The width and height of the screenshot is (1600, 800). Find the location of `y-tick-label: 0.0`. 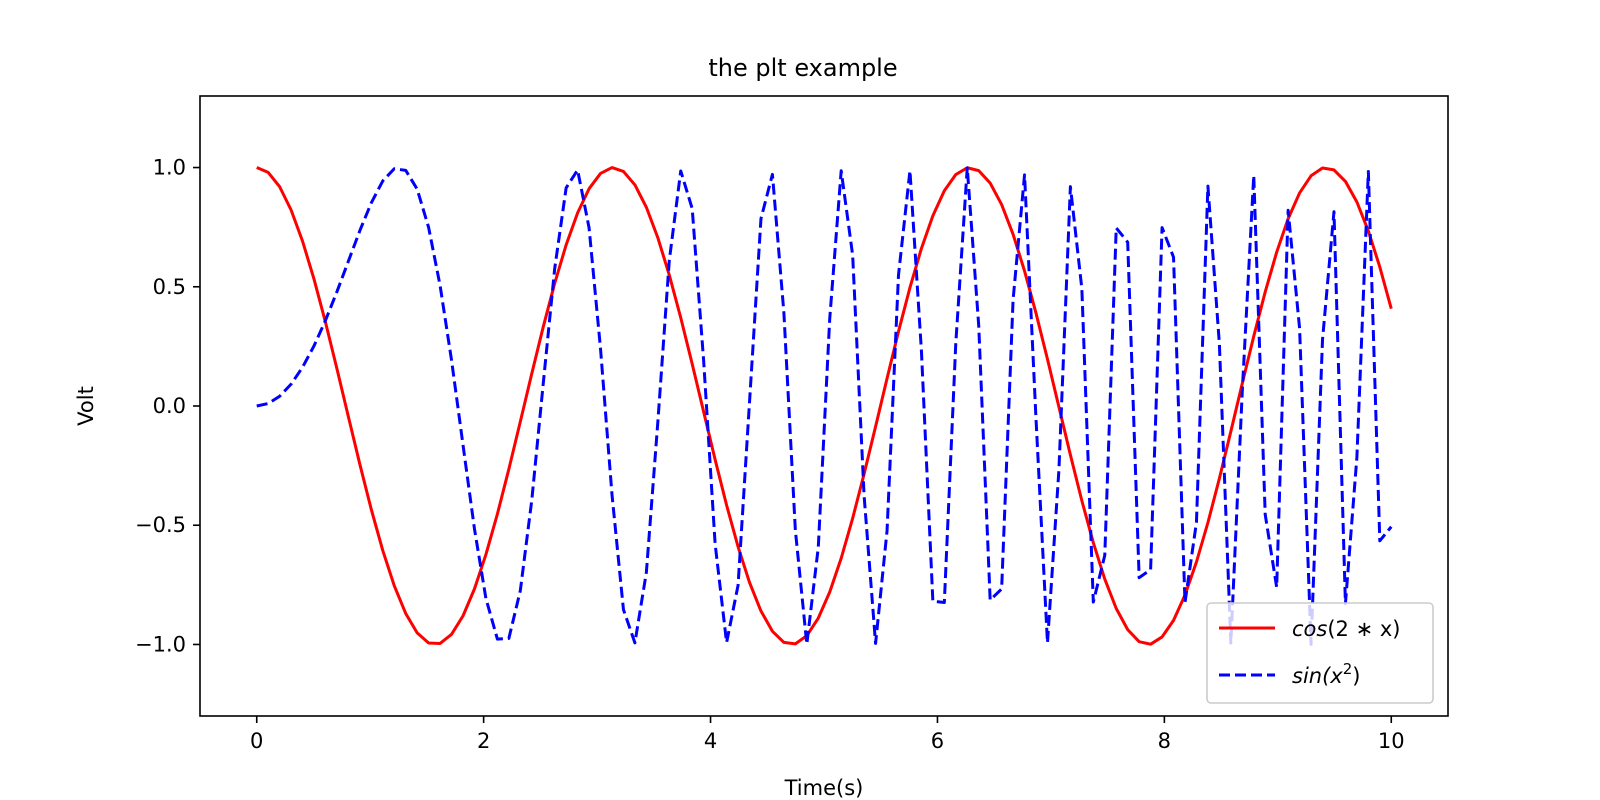

y-tick-label: 0.0 is located at coordinates (169, 406).